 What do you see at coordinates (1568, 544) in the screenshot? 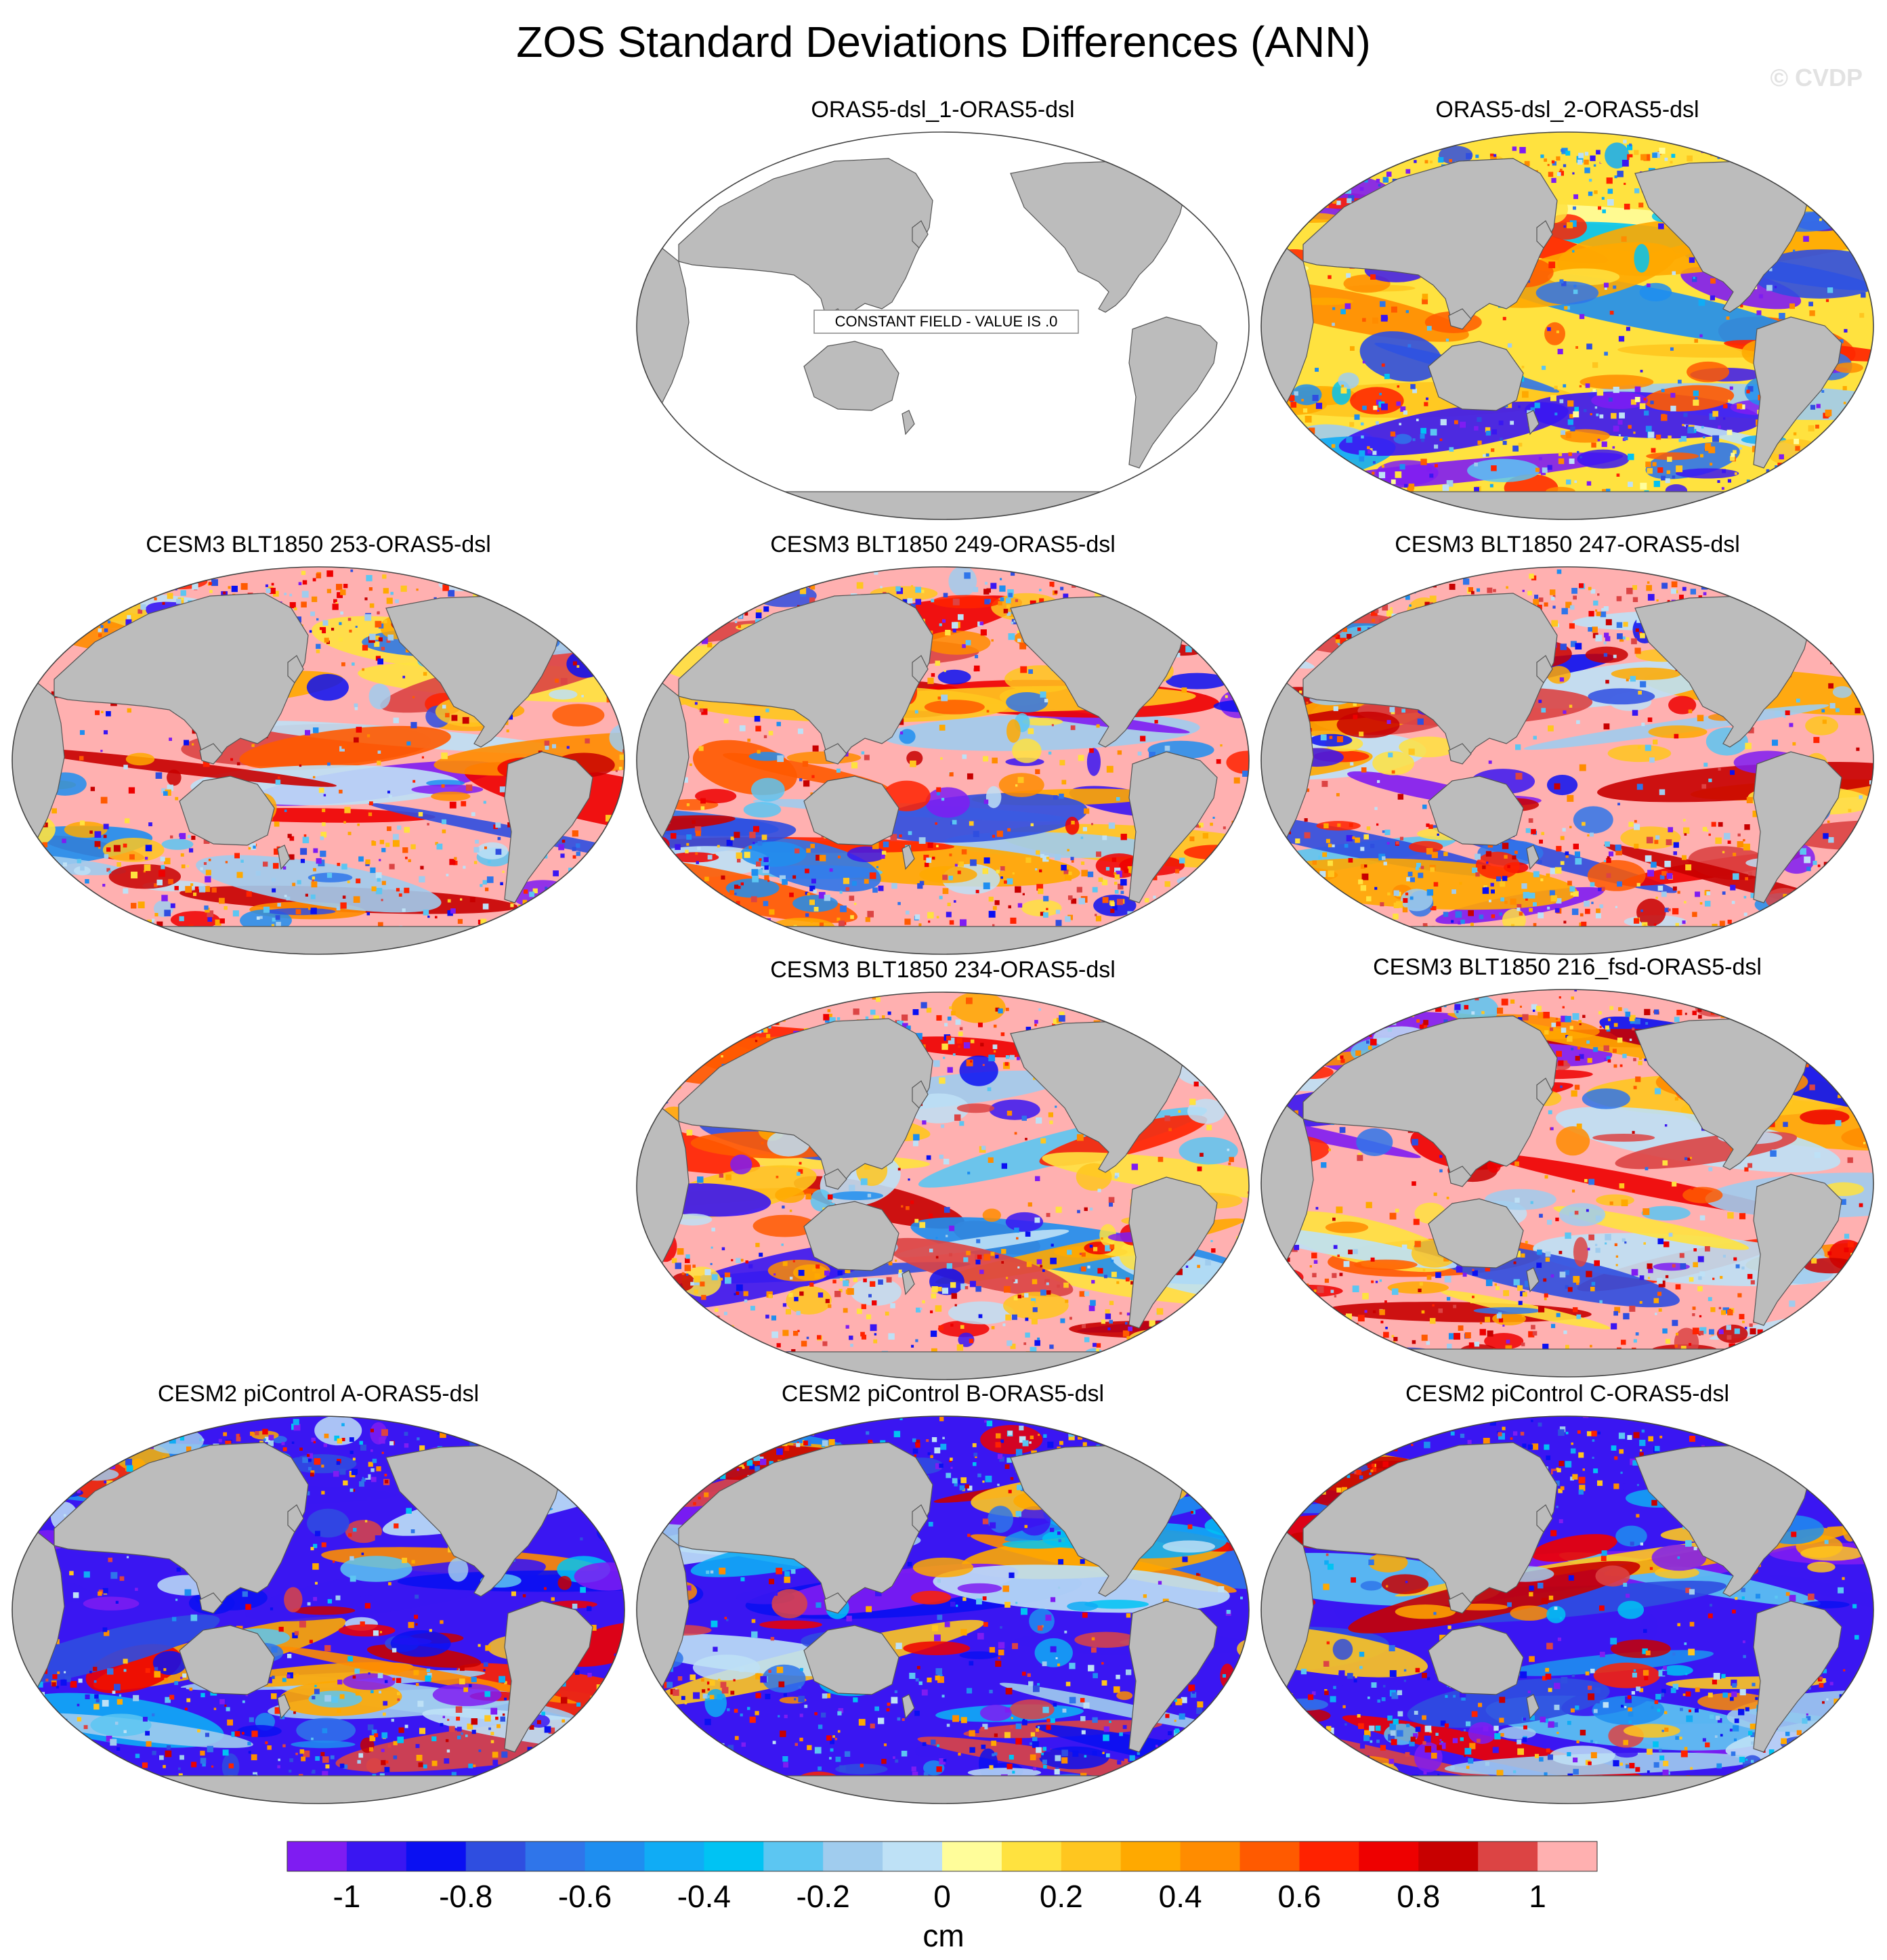
I see `panel-title: CESM3 BLT1850 247-ORAS5-dsl` at bounding box center [1568, 544].